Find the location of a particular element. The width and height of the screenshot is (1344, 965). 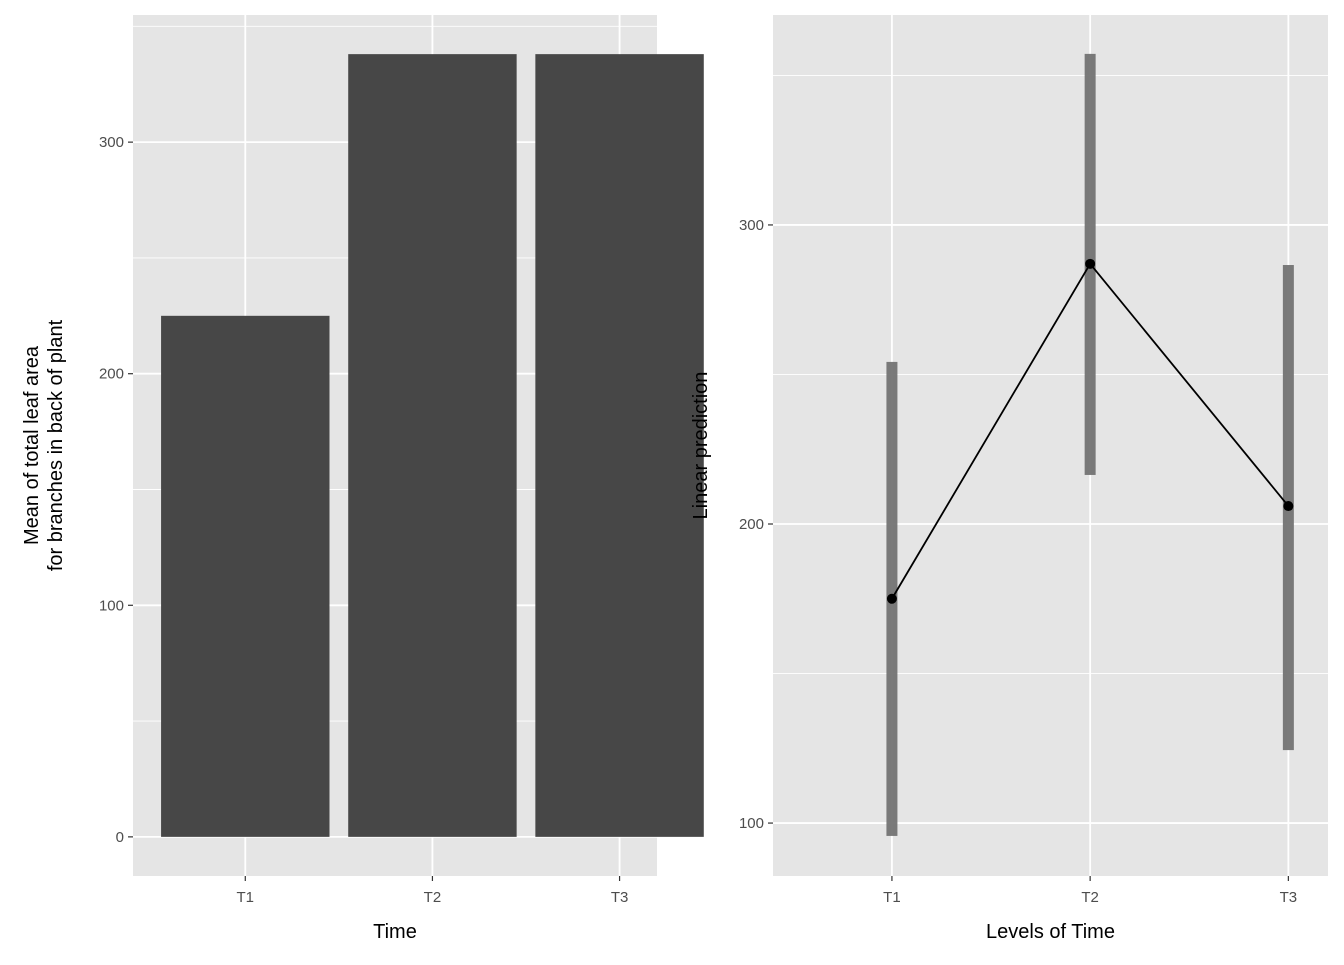

x-axis-title: Levels of Time is located at coordinates (1050, 932).